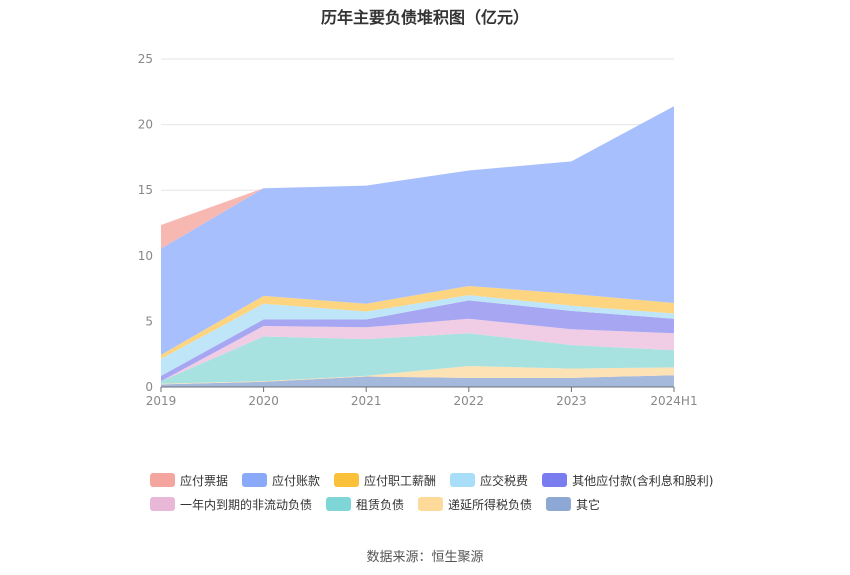 The height and width of the screenshot is (575, 850). I want to click on legend-label: 其它, so click(588, 504).